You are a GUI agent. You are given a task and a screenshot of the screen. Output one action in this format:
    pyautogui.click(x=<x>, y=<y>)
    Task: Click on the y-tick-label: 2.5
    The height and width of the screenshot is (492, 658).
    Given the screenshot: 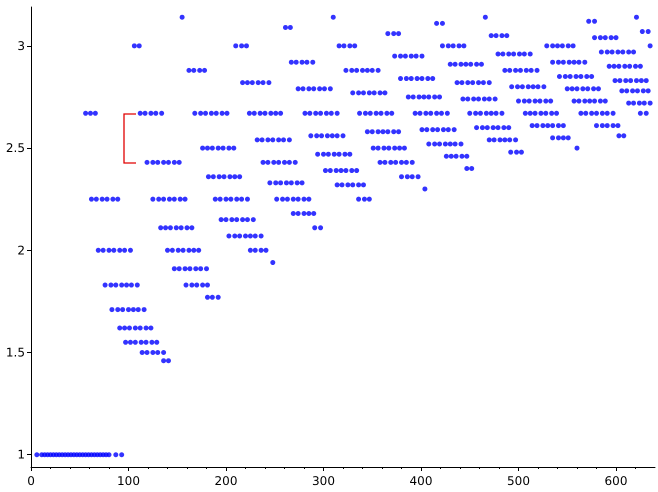 What is the action you would take?
    pyautogui.click(x=15, y=148)
    